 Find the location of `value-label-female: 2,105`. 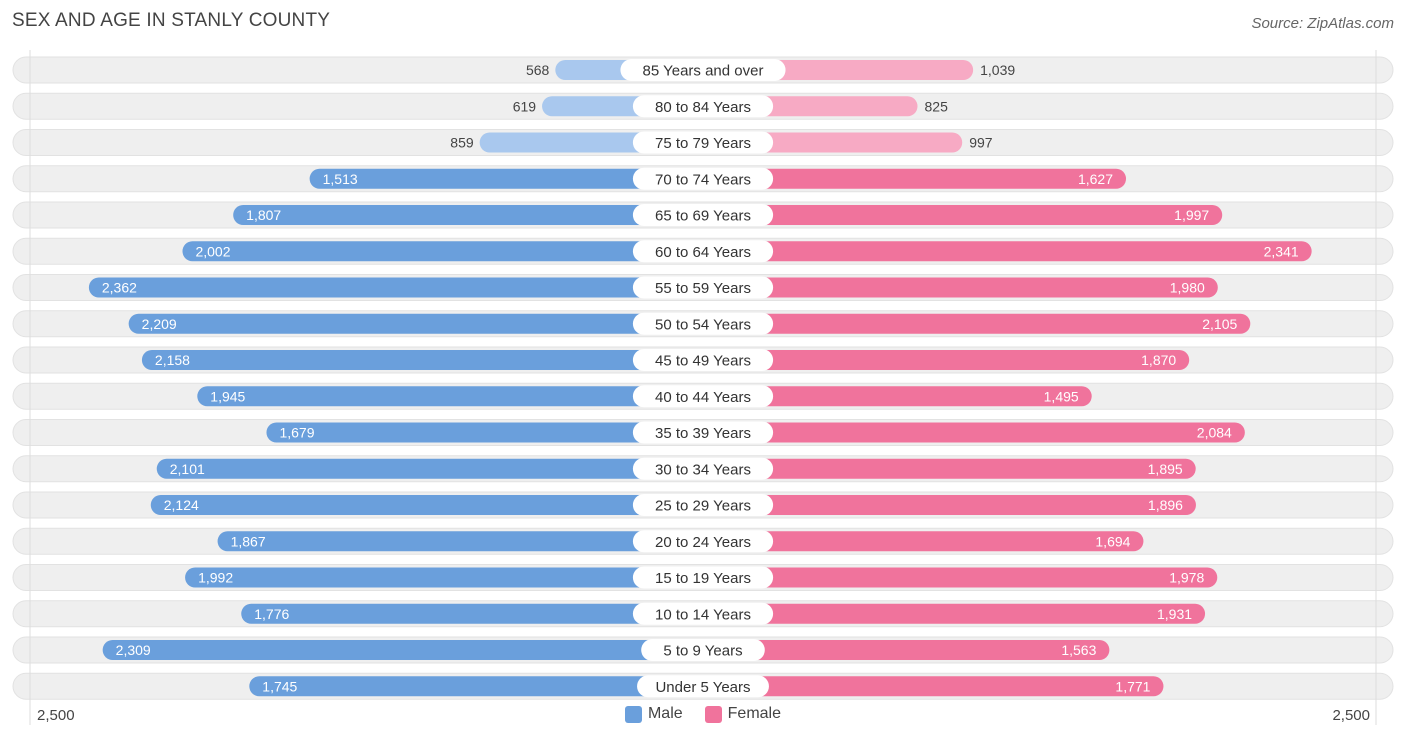

value-label-female: 2,105 is located at coordinates (1219, 324).